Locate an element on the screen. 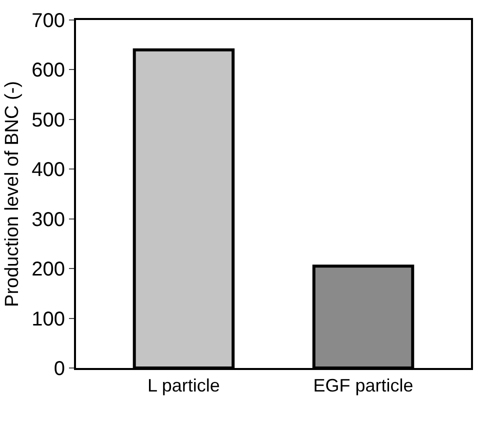 This screenshot has height=423, width=483. x-tick-label: EGF particle is located at coordinates (363, 386).